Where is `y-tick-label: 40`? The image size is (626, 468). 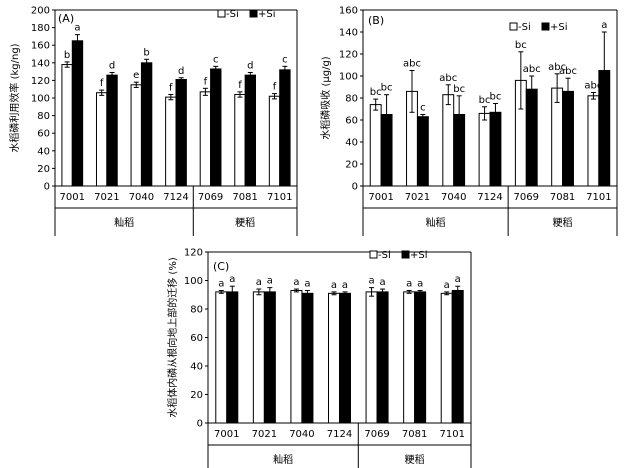 y-tick-label: 40 is located at coordinates (196, 367).